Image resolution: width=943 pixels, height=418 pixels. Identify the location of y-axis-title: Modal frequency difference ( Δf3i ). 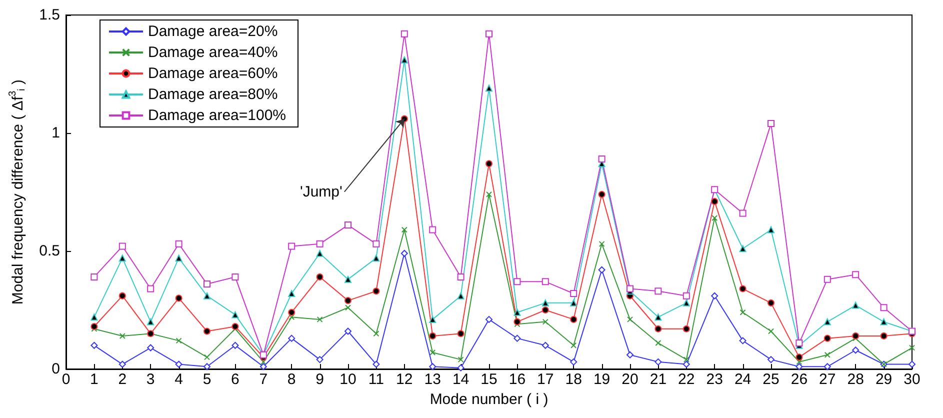
(18, 192).